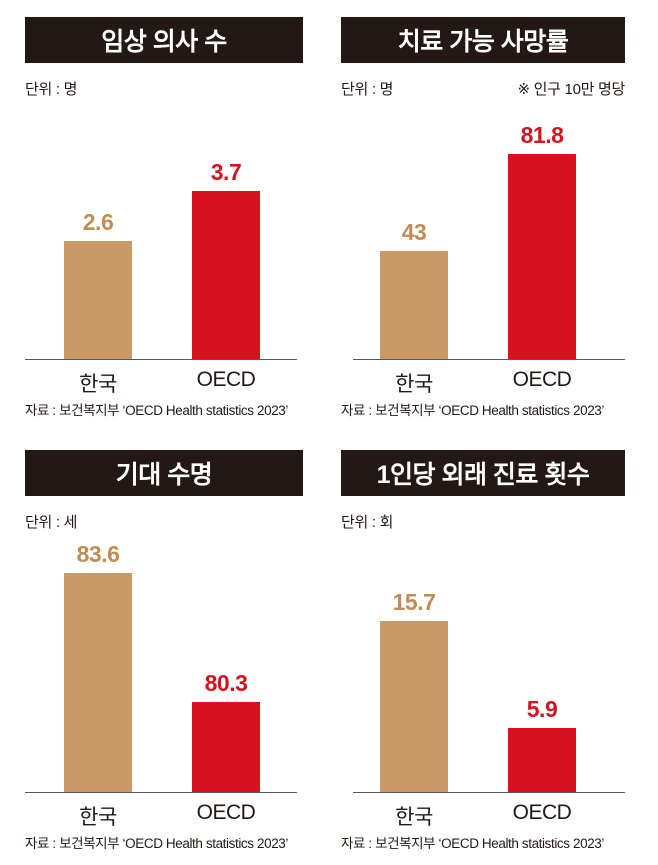 The image size is (658, 865). I want to click on meta-row: 단위 : 세, so click(161, 521).